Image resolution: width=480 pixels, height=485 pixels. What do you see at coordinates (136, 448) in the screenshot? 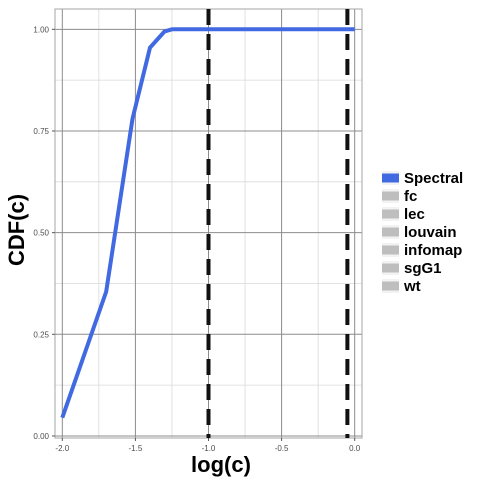
I see `x-tick-label: -1.5` at bounding box center [136, 448].